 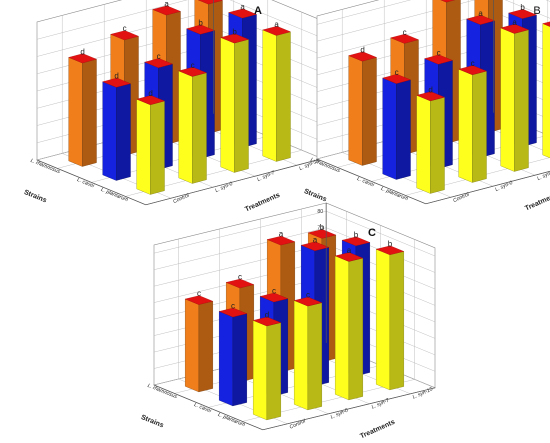 I want to click on panel-letter: C, so click(x=372, y=233).